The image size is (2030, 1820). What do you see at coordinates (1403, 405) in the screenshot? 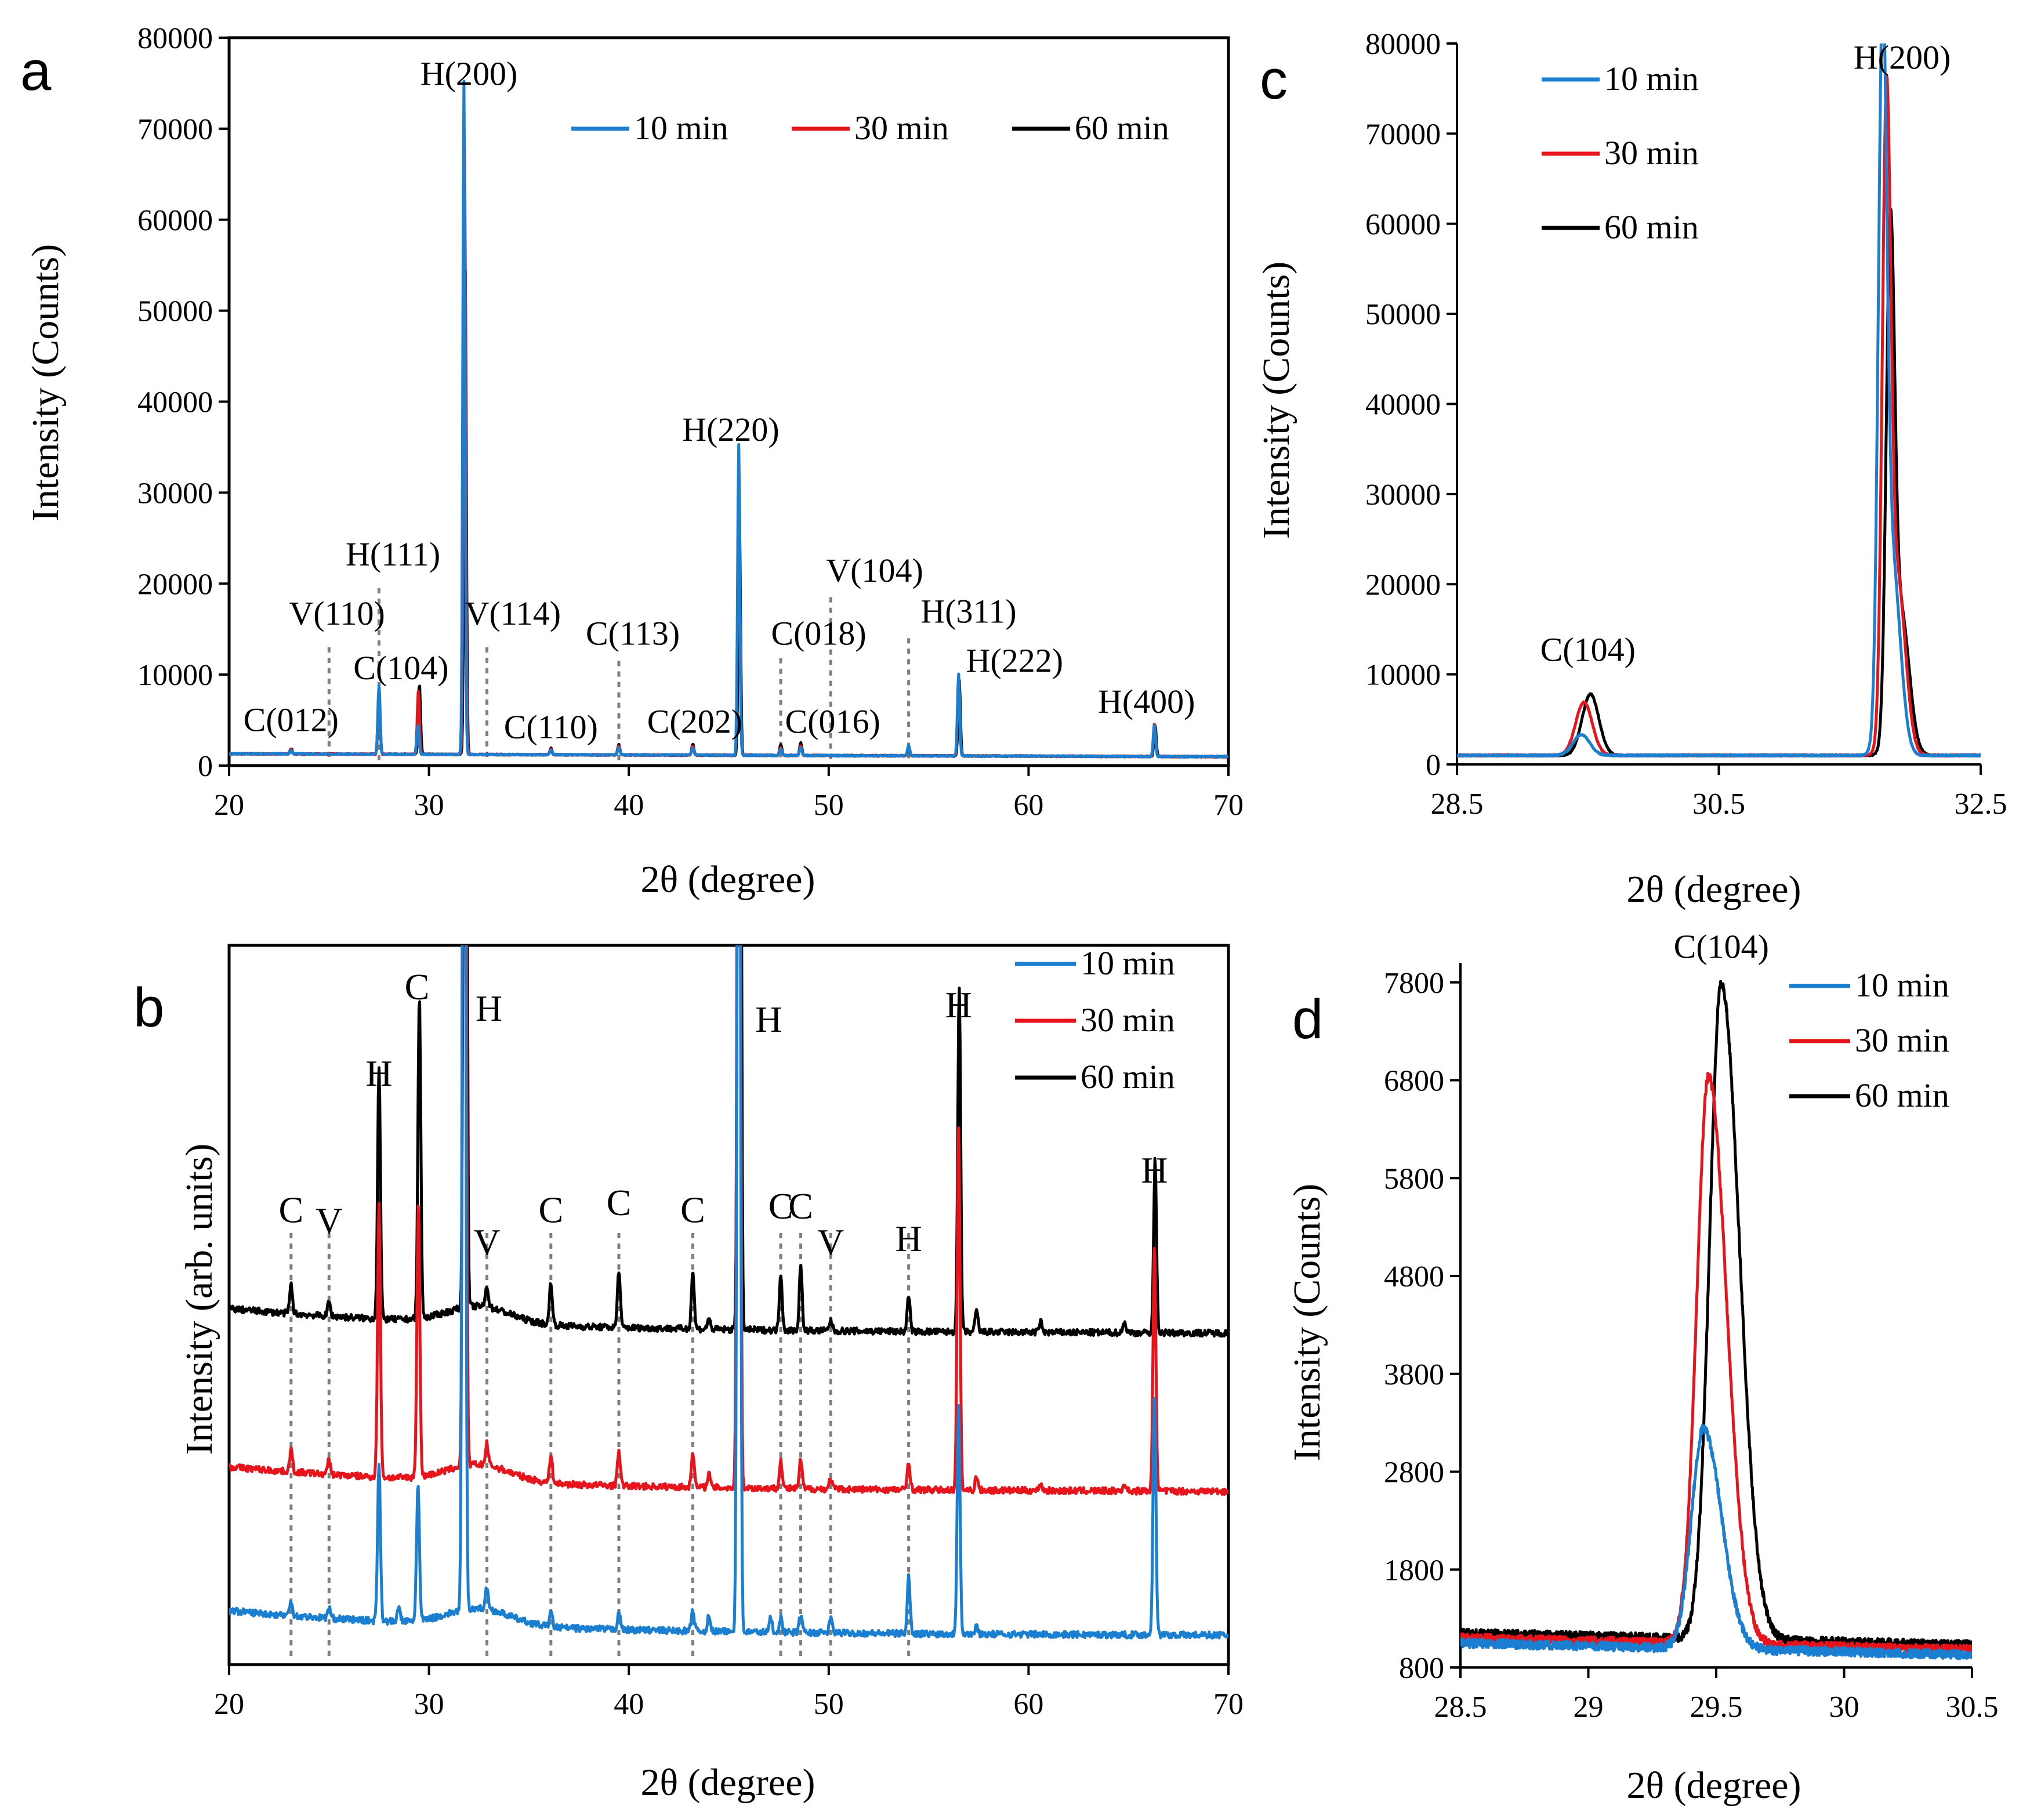
I see `y-tick-label: 40000` at bounding box center [1403, 405].